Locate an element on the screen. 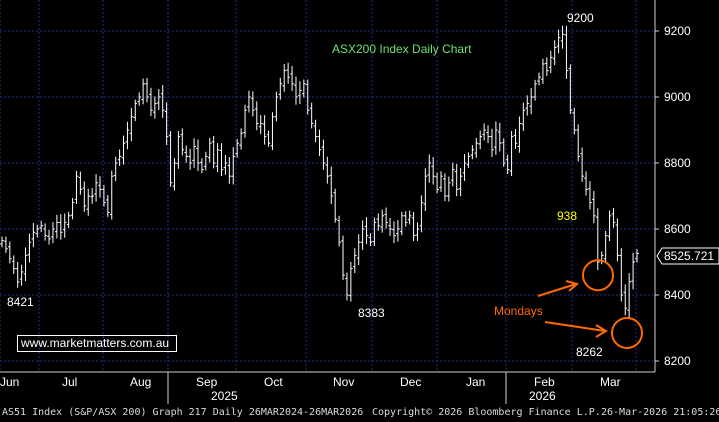 This screenshot has width=719, height=422. high-label: 9200 is located at coordinates (580, 18).